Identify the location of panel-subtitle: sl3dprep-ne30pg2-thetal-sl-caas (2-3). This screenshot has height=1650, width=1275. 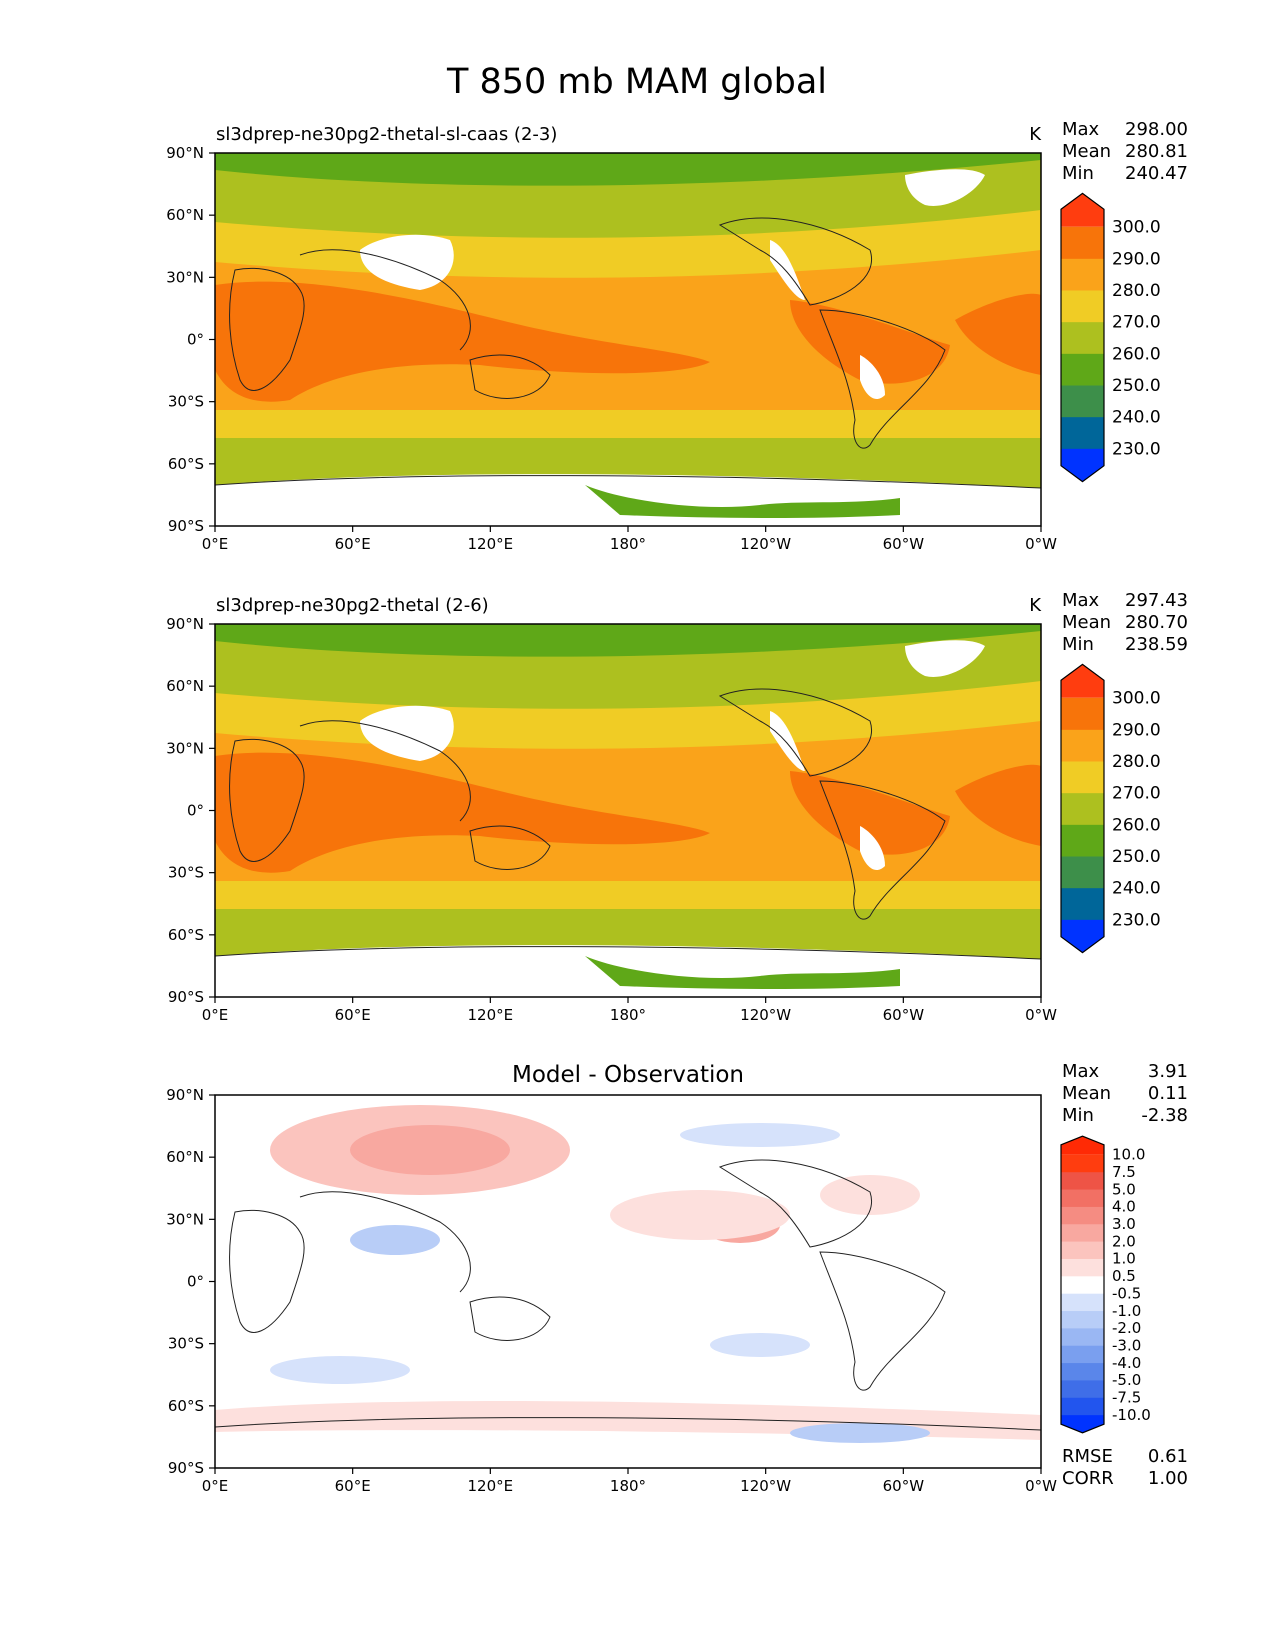
(386, 134).